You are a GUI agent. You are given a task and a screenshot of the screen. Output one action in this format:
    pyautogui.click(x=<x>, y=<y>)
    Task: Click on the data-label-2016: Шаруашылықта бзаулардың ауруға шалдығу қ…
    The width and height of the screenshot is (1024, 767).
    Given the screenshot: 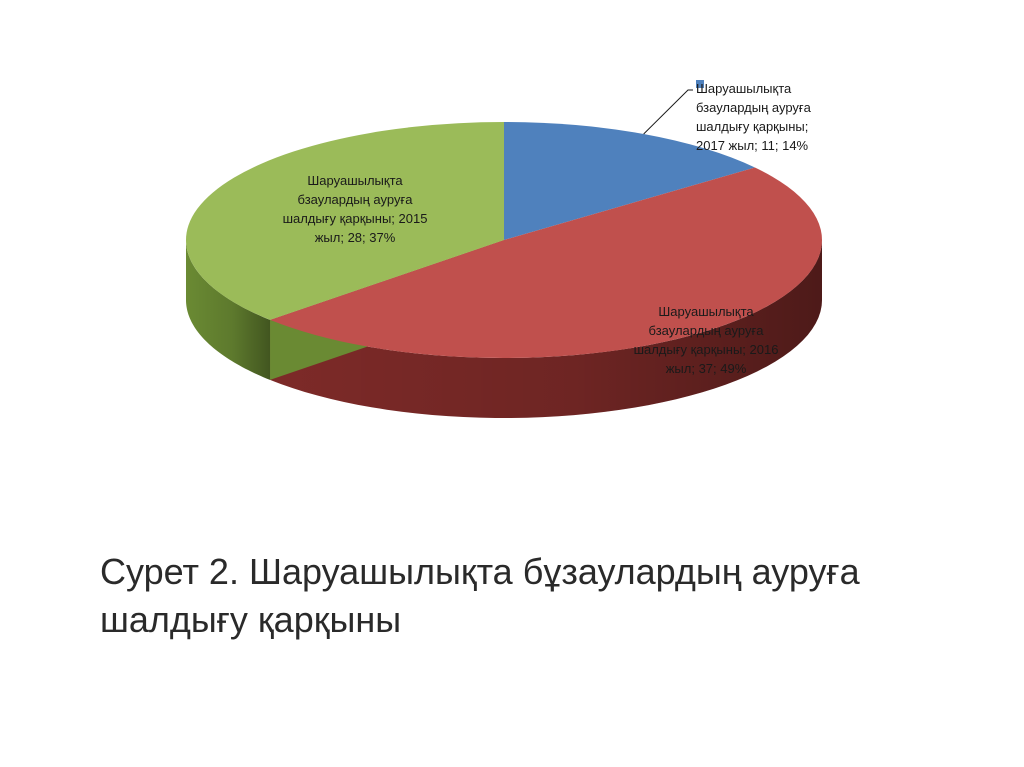 What is the action you would take?
    pyautogui.click(x=706, y=340)
    